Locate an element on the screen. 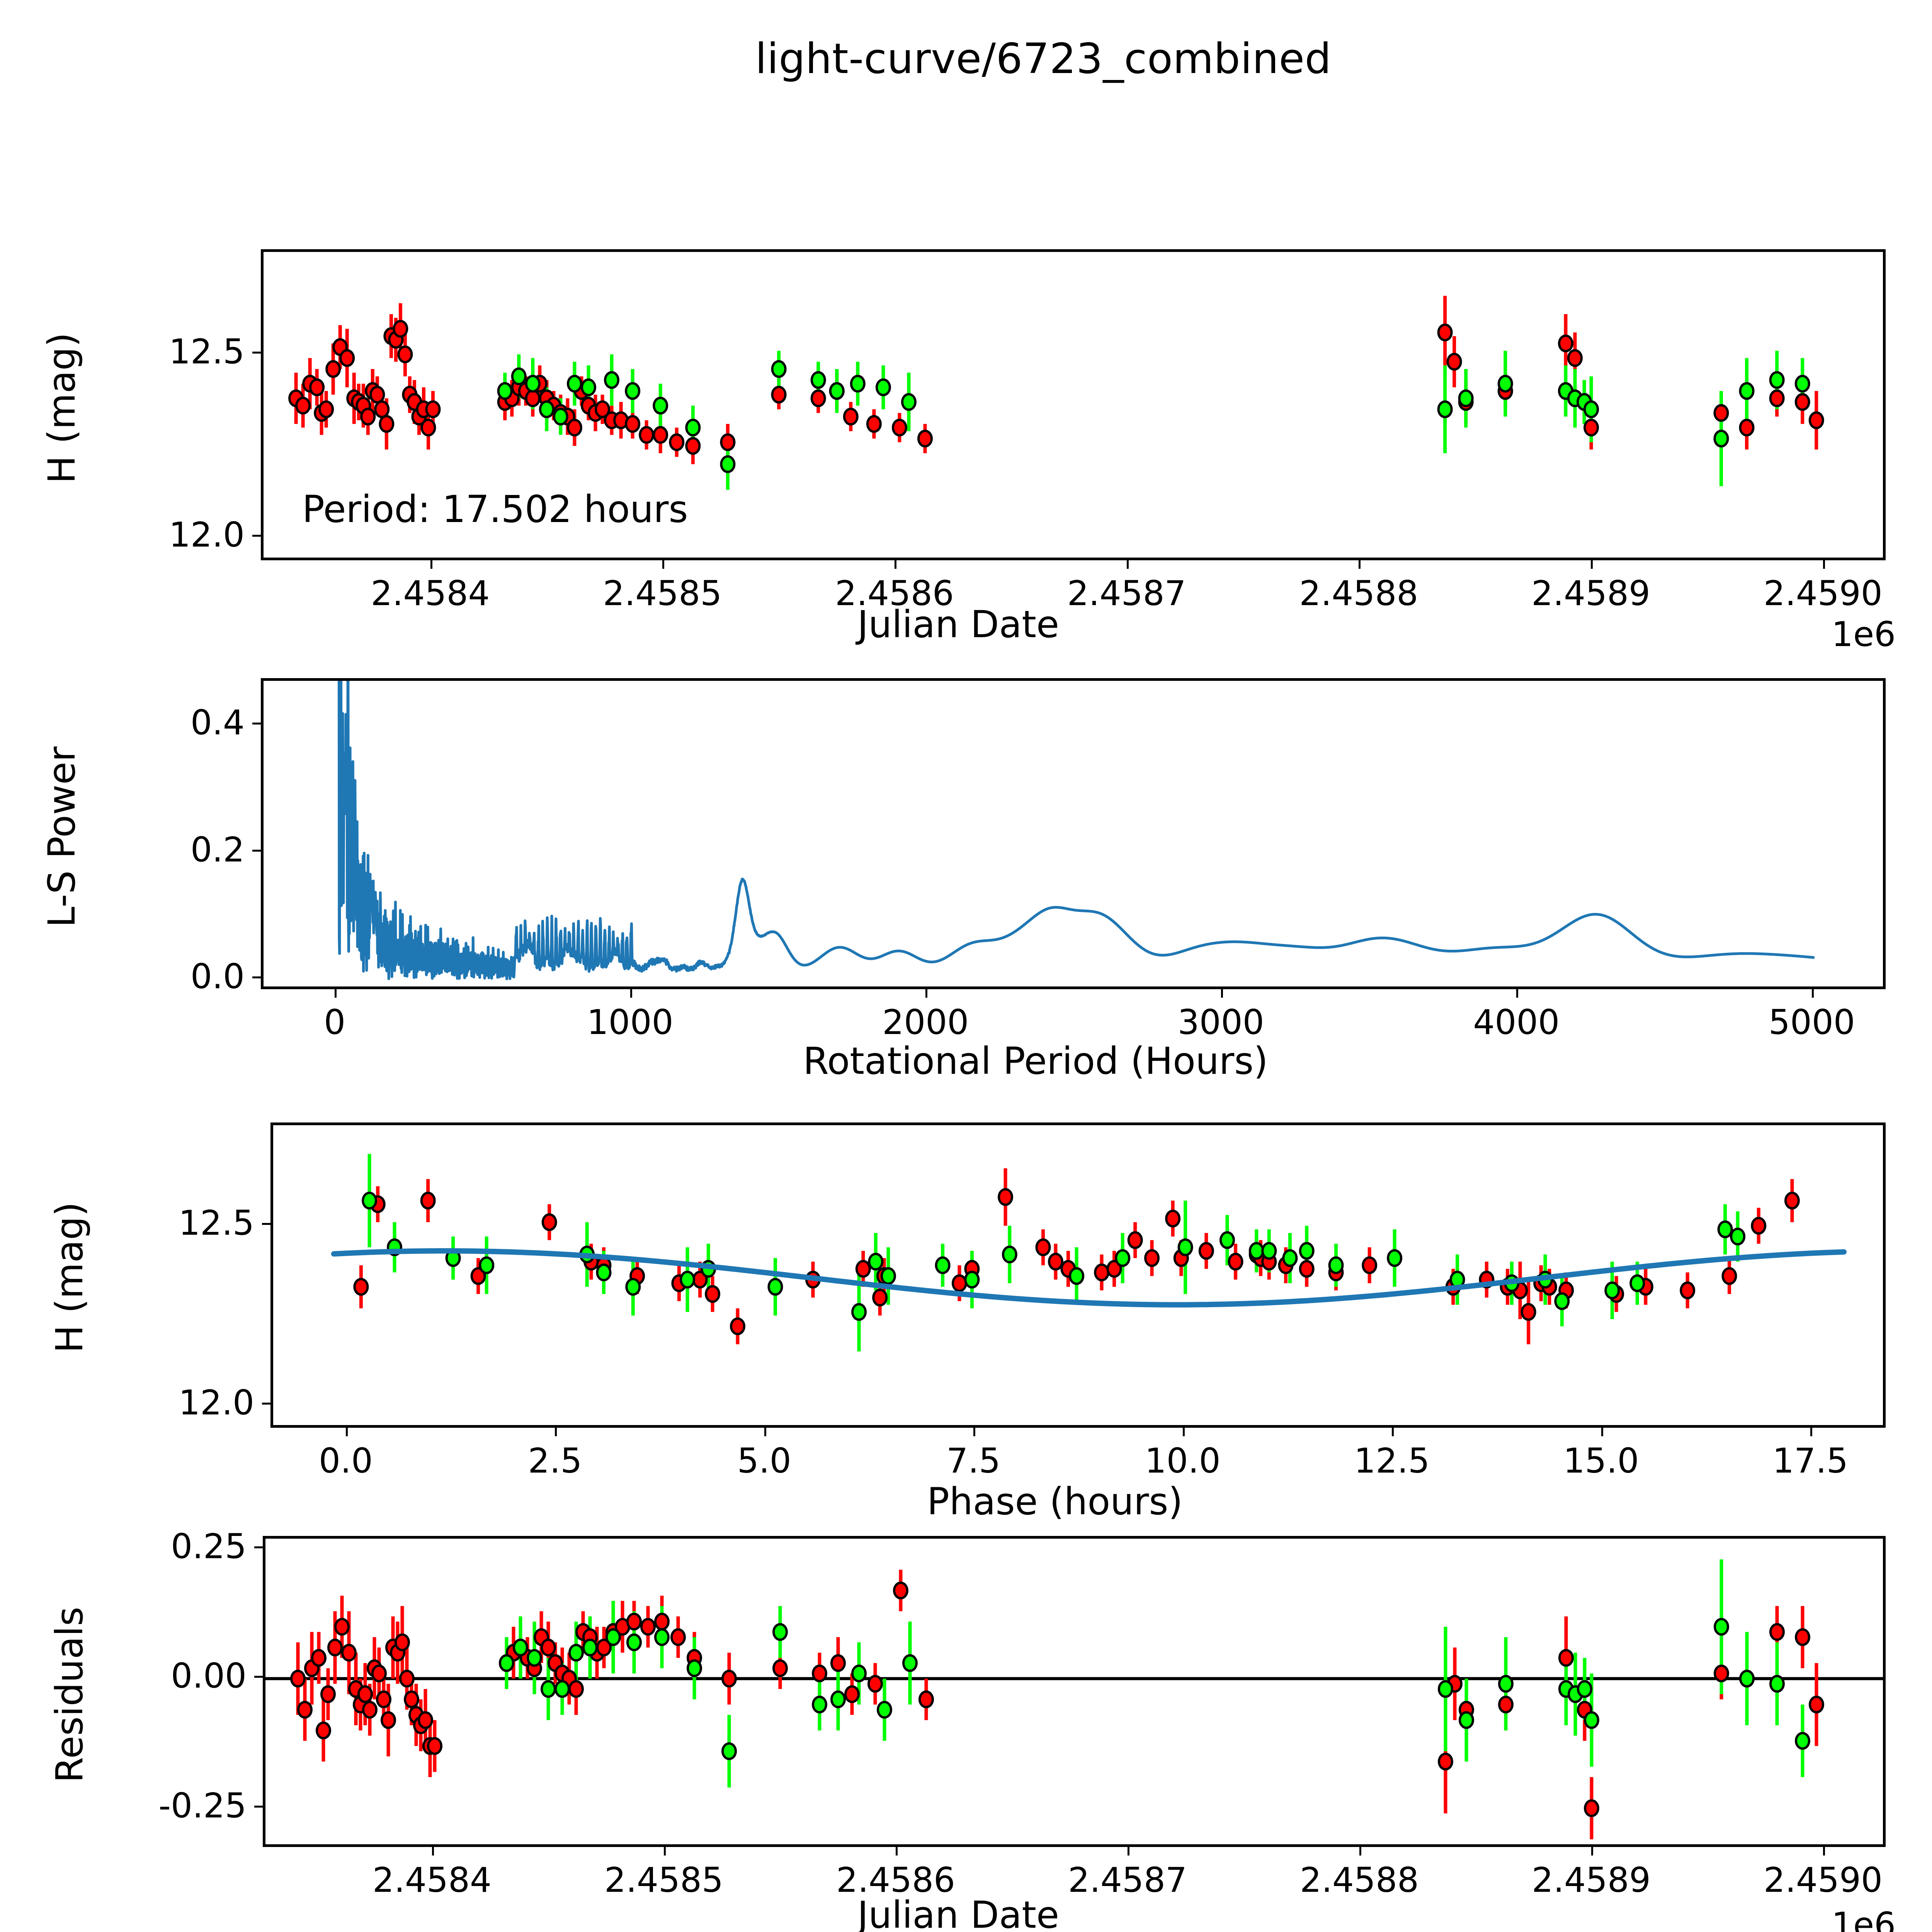 The image size is (1932, 1932). x-tick-label: 0.0 is located at coordinates (346, 1461).